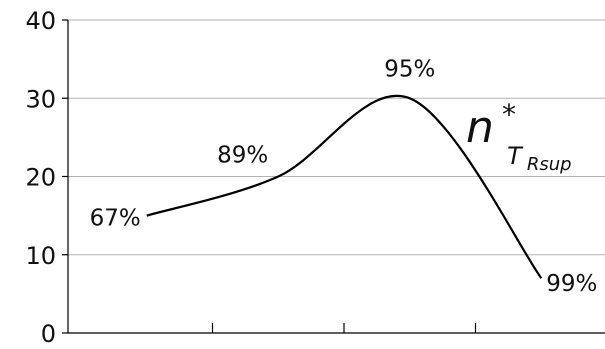  I want to click on y-tick-label: 40, so click(40, 21).